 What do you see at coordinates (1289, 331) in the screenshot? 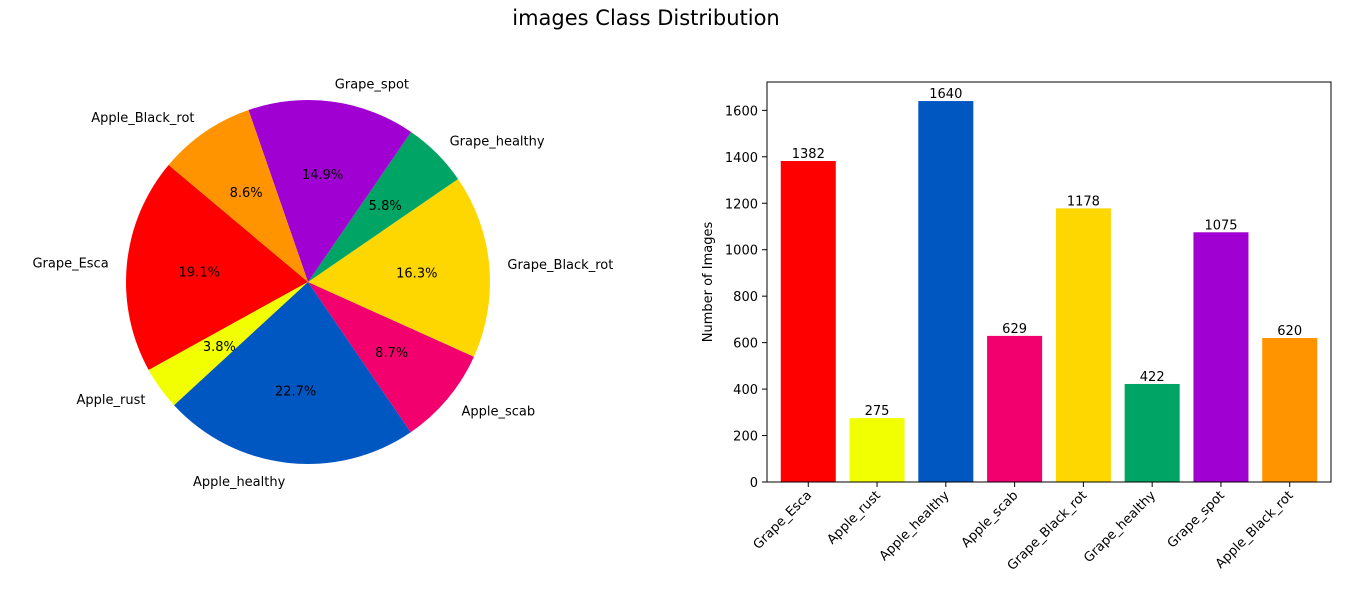
I see `bar-value-label: 620` at bounding box center [1289, 331].